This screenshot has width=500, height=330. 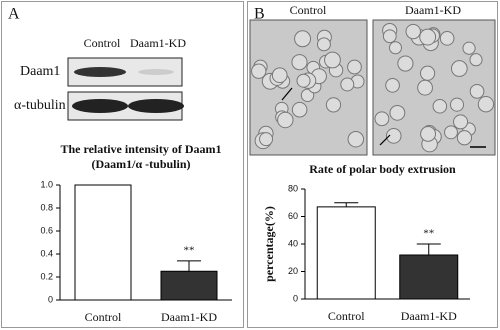 I want to click on y-tick-label: 40, so click(x=293, y=243).